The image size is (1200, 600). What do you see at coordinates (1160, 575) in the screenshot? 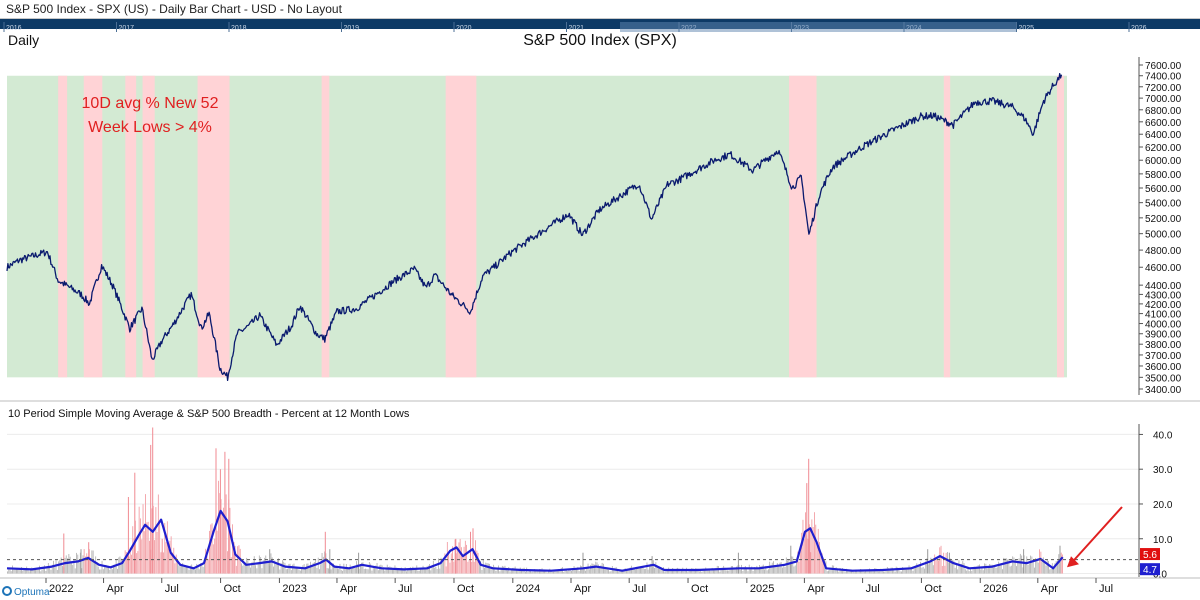
I see `indicator-tick-label-0: 0.0` at bounding box center [1160, 575].